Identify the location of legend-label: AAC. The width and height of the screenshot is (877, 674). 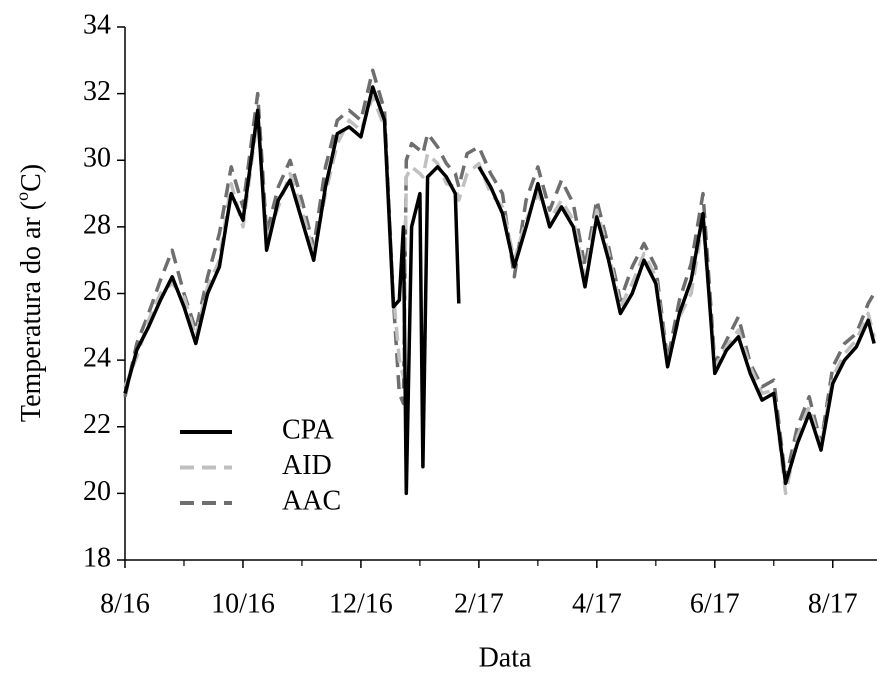
(311, 500).